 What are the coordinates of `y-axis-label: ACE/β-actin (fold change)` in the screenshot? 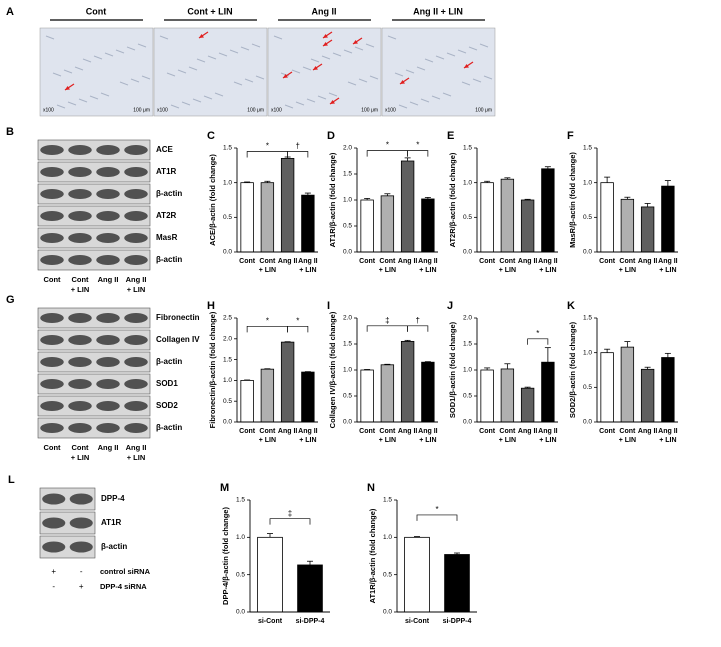 It's located at (212, 200).